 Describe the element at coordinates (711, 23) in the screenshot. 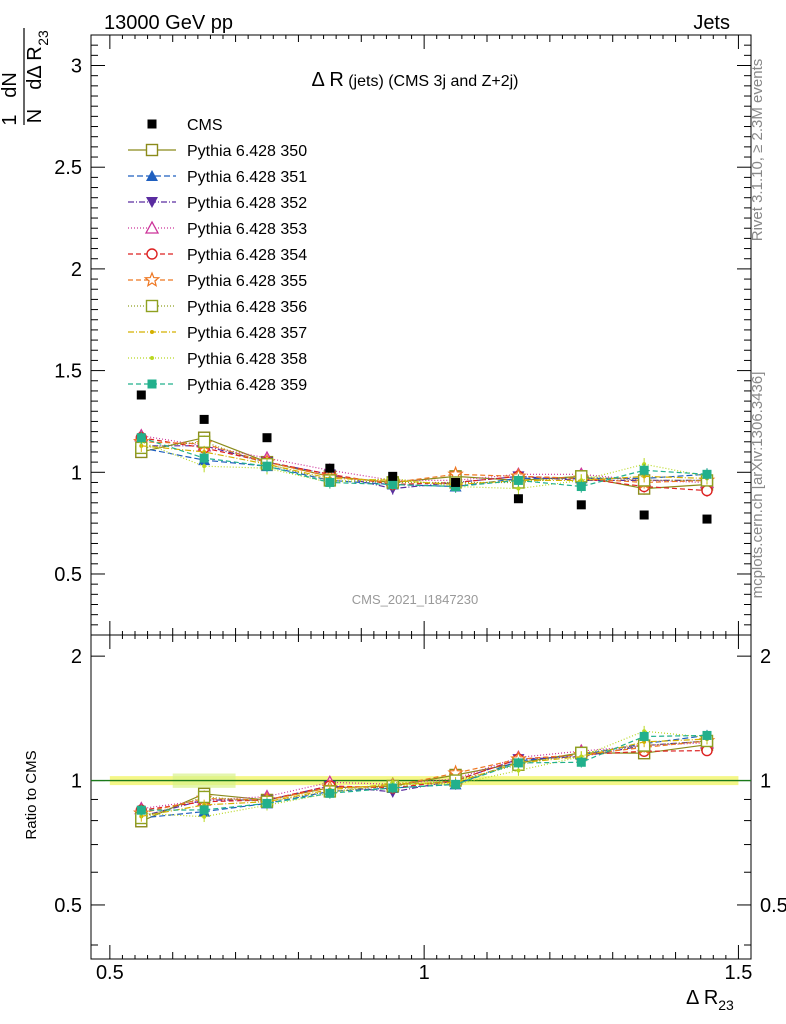

I see `process-label: Jets` at that location.